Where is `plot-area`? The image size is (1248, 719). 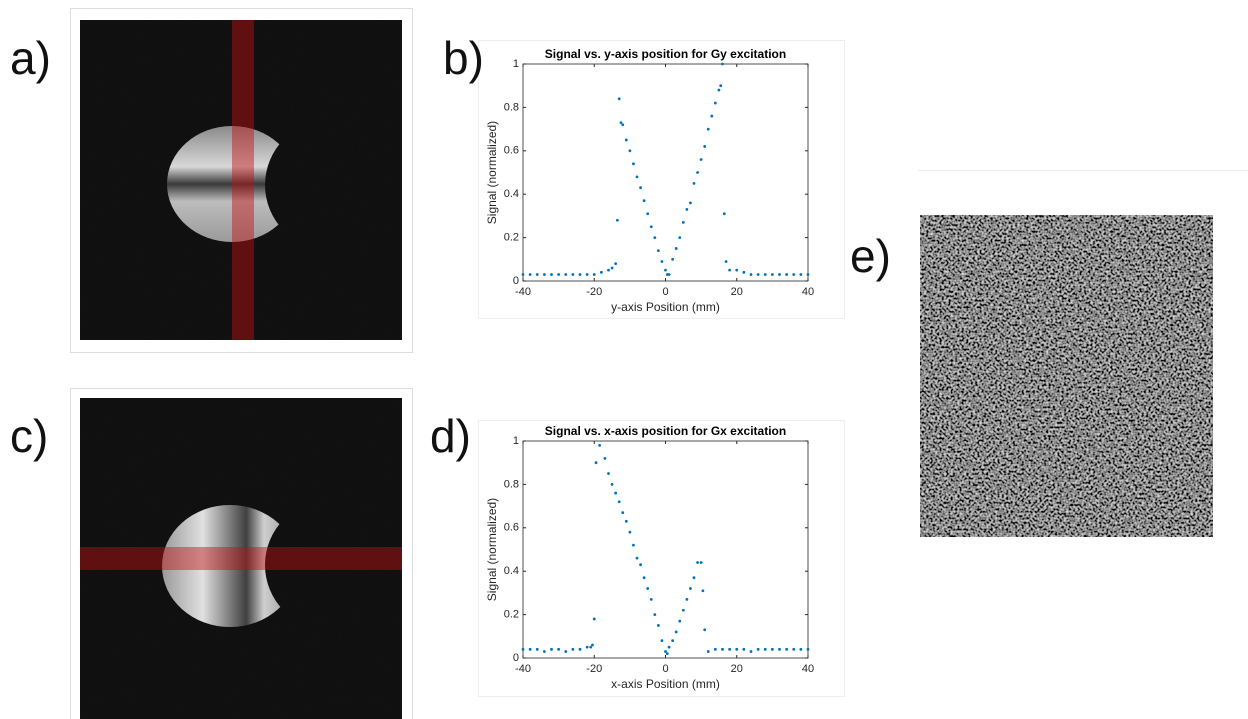 plot-area is located at coordinates (665, 549).